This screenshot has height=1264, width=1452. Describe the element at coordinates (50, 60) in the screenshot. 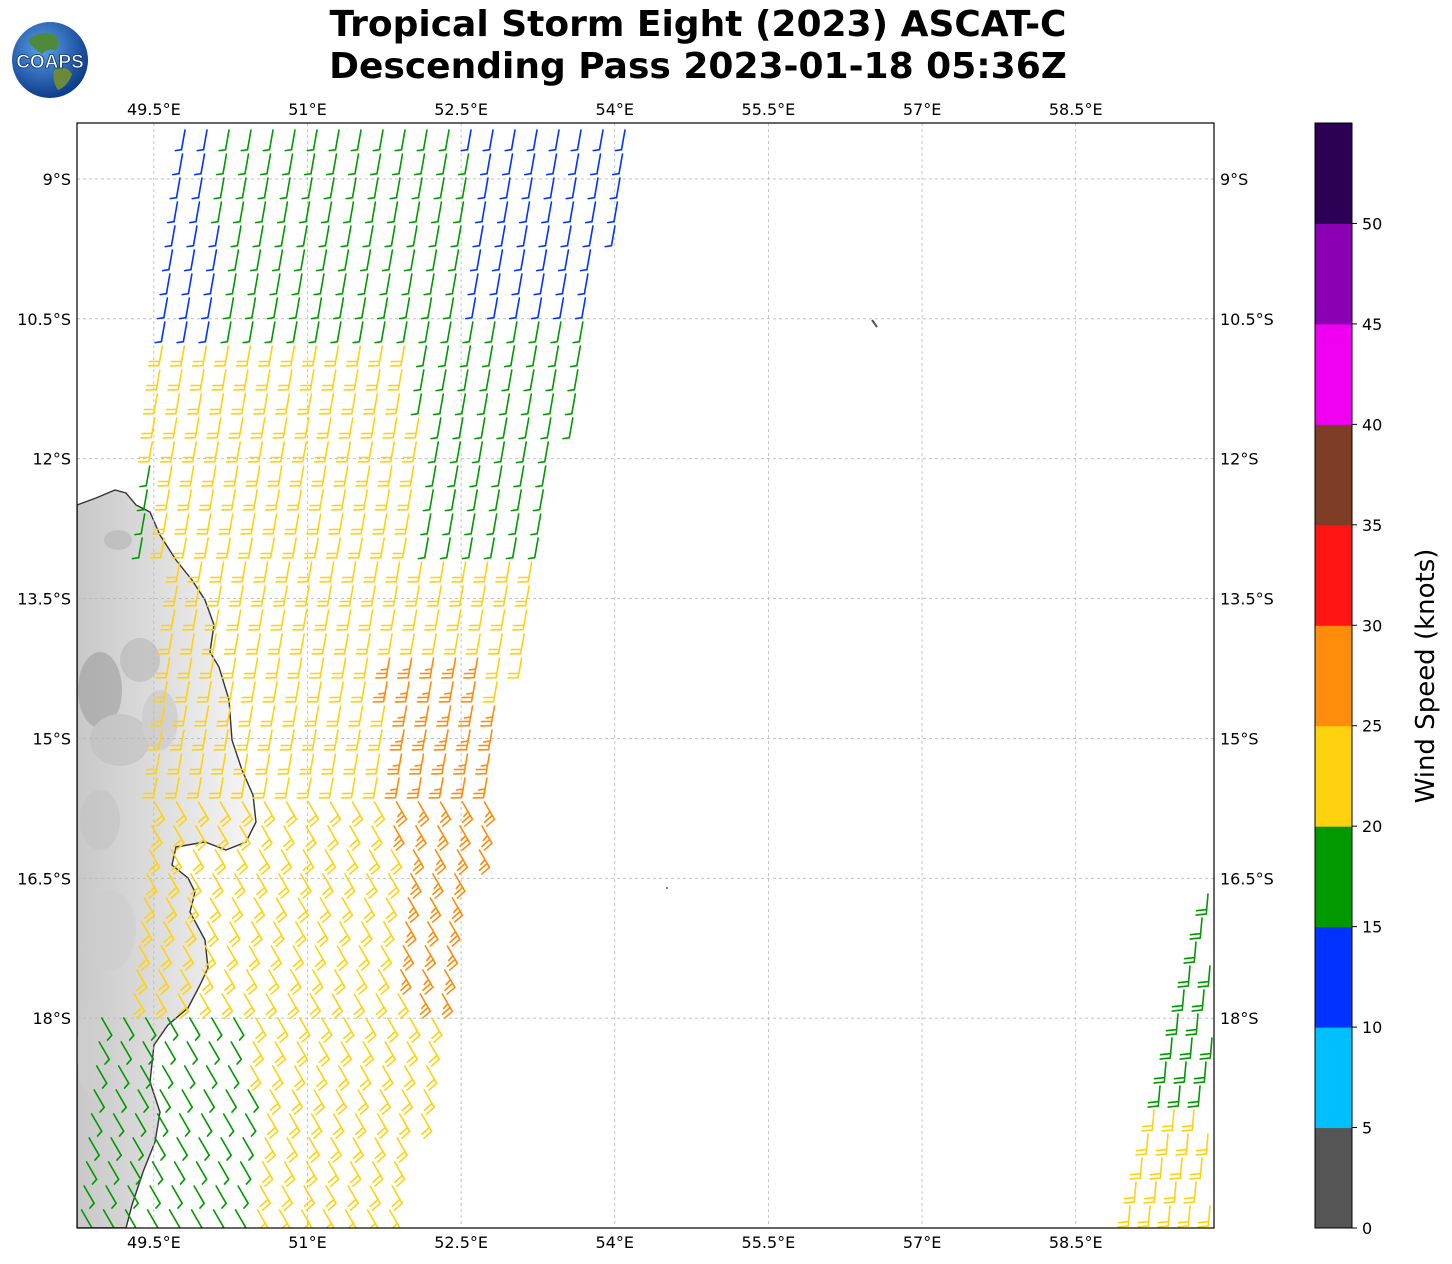

I see `globe-logo-icon: COAPS` at that location.